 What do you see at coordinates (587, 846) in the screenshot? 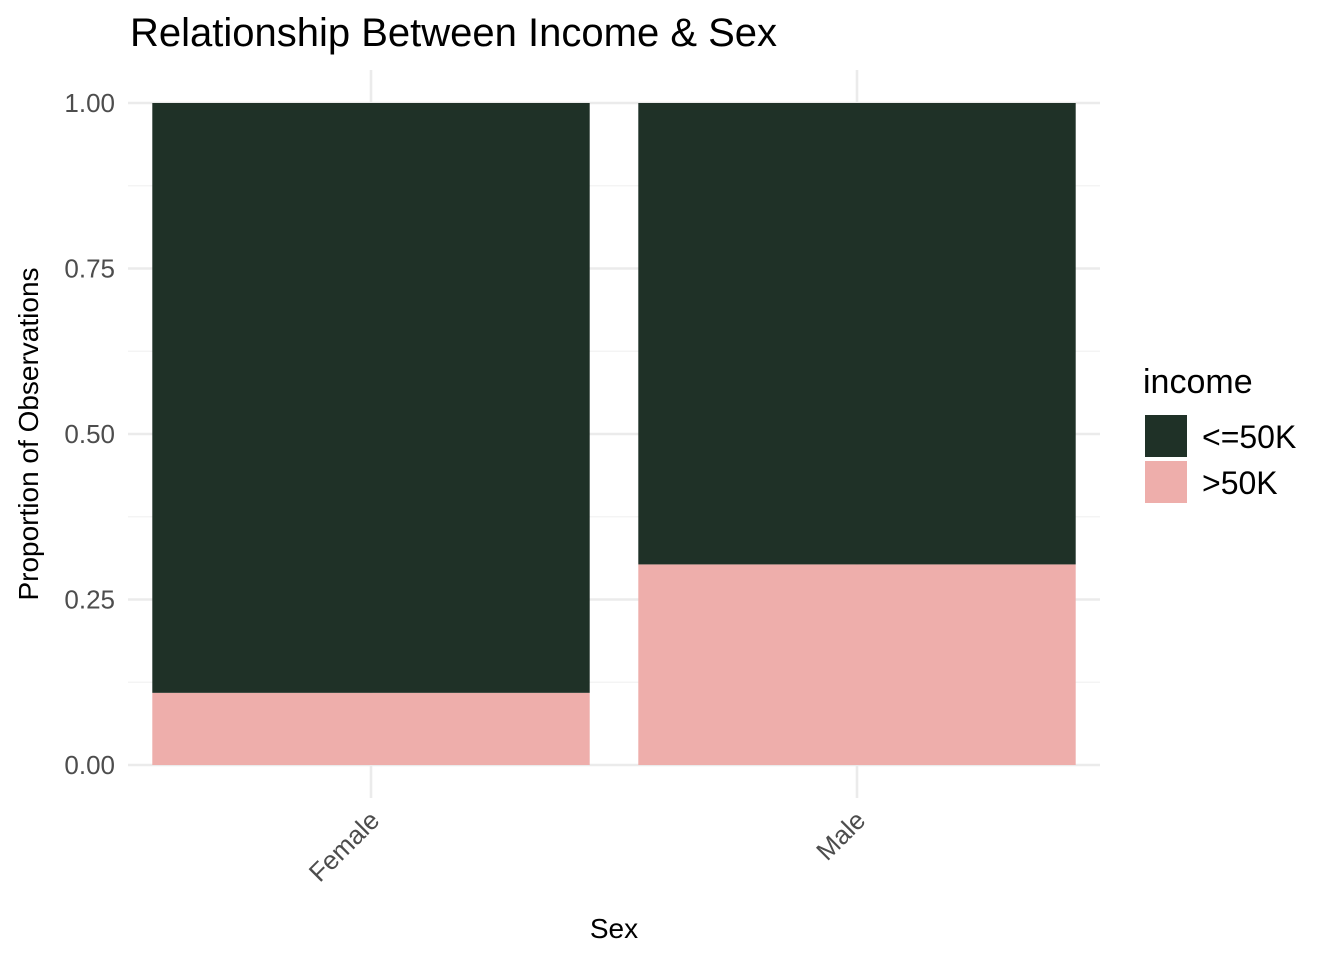
I see `x-axis-ticks: Female Male` at bounding box center [587, 846].